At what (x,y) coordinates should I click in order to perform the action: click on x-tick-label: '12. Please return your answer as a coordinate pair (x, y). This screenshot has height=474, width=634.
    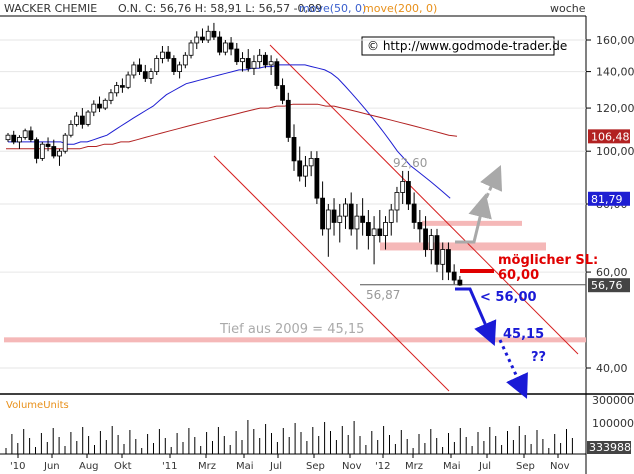
    Looking at the image, I should click on (382, 466).